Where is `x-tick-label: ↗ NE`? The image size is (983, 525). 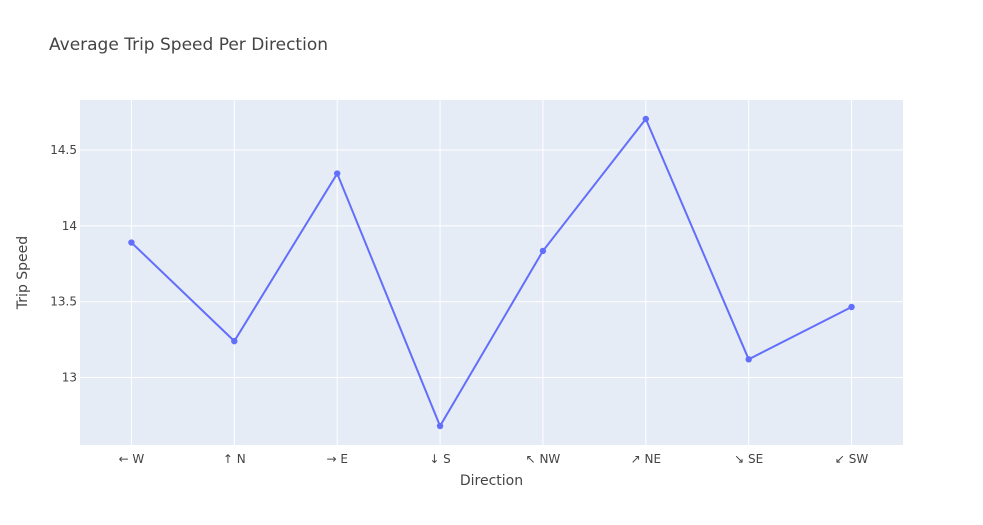 x-tick-label: ↗ NE is located at coordinates (646, 459).